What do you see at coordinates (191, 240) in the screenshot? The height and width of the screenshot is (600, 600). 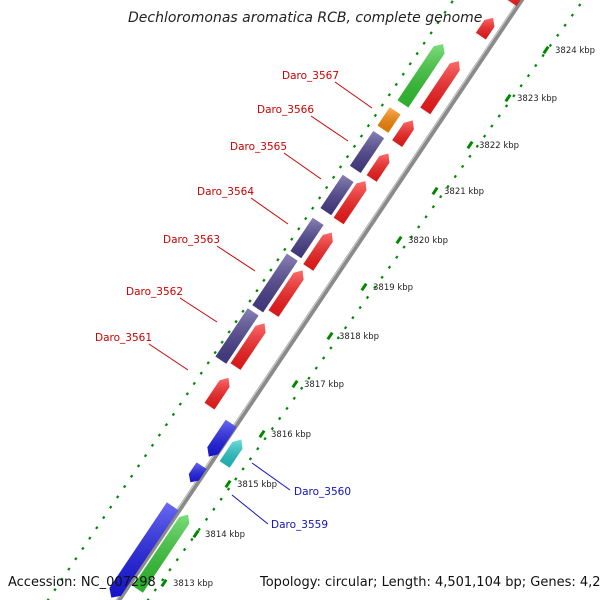 I see `gene-label: Daro_3563` at bounding box center [191, 240].